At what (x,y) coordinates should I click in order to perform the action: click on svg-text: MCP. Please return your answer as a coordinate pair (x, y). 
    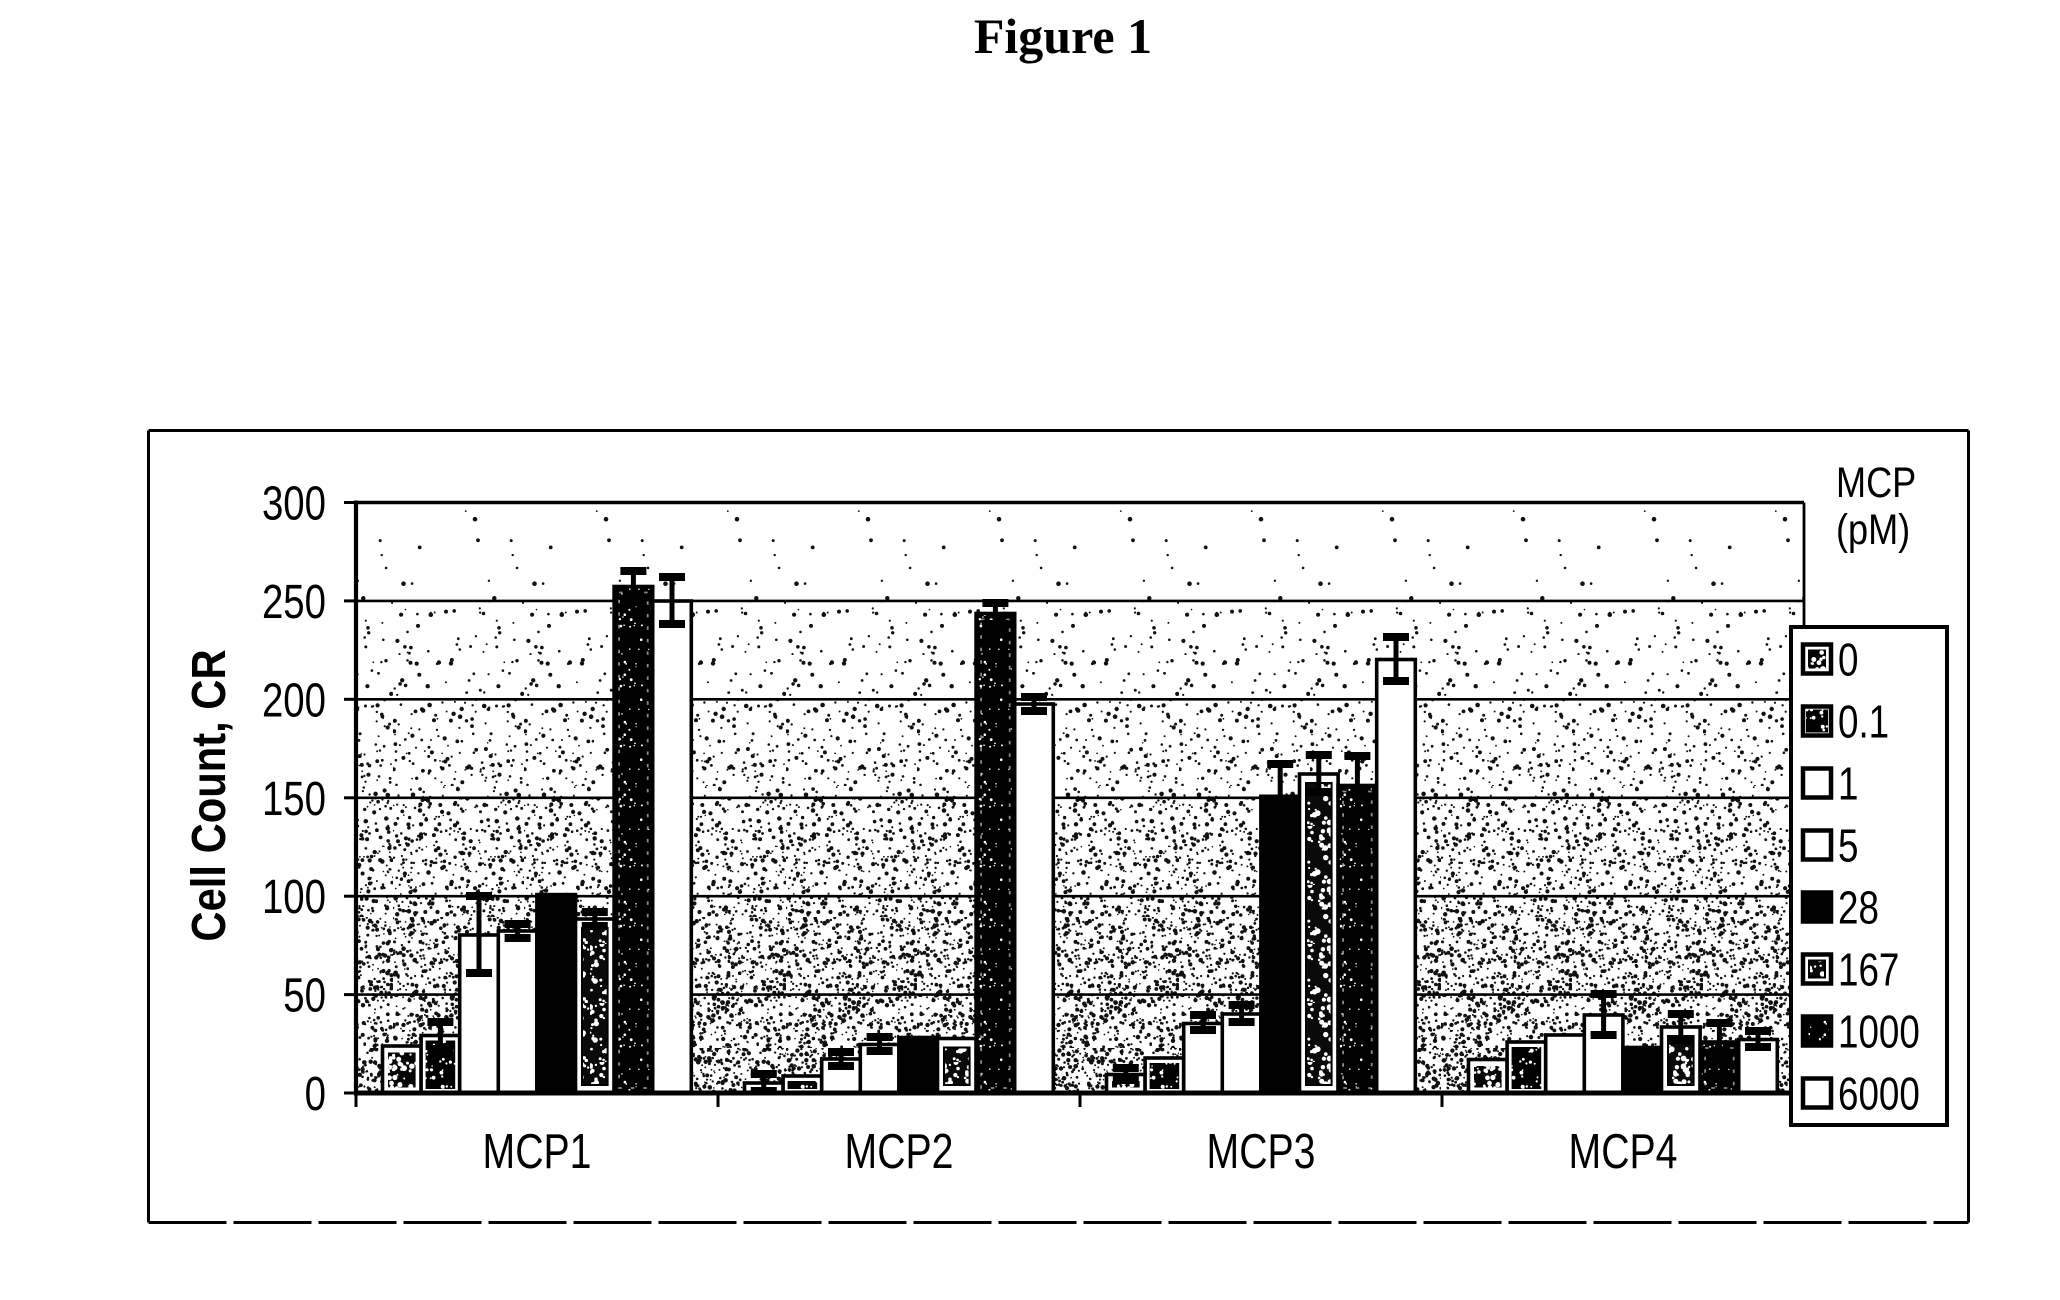
    Looking at the image, I should click on (1876, 483).